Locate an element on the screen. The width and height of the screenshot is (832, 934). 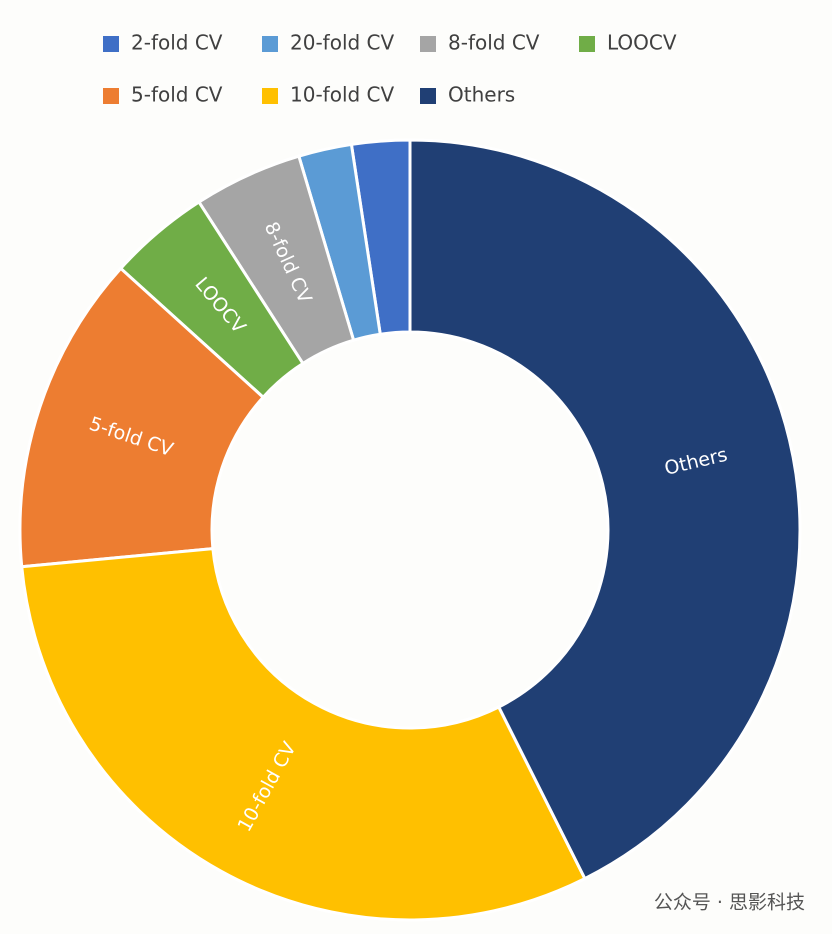
legend-label: 20-fold CV is located at coordinates (342, 43).